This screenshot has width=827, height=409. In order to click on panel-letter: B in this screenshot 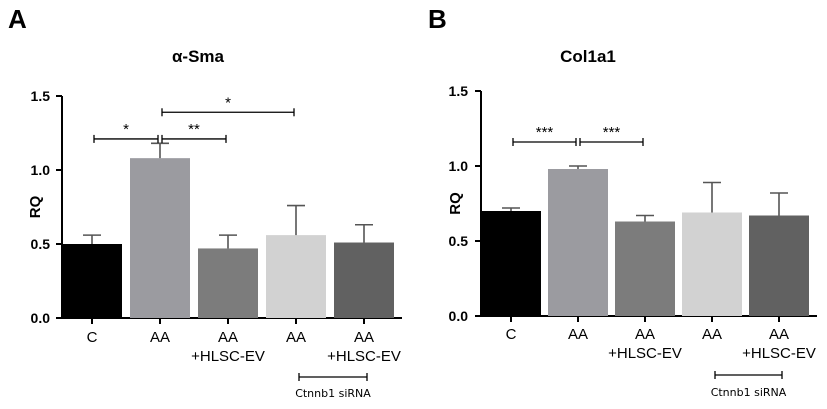, I will do `click(437, 19)`.